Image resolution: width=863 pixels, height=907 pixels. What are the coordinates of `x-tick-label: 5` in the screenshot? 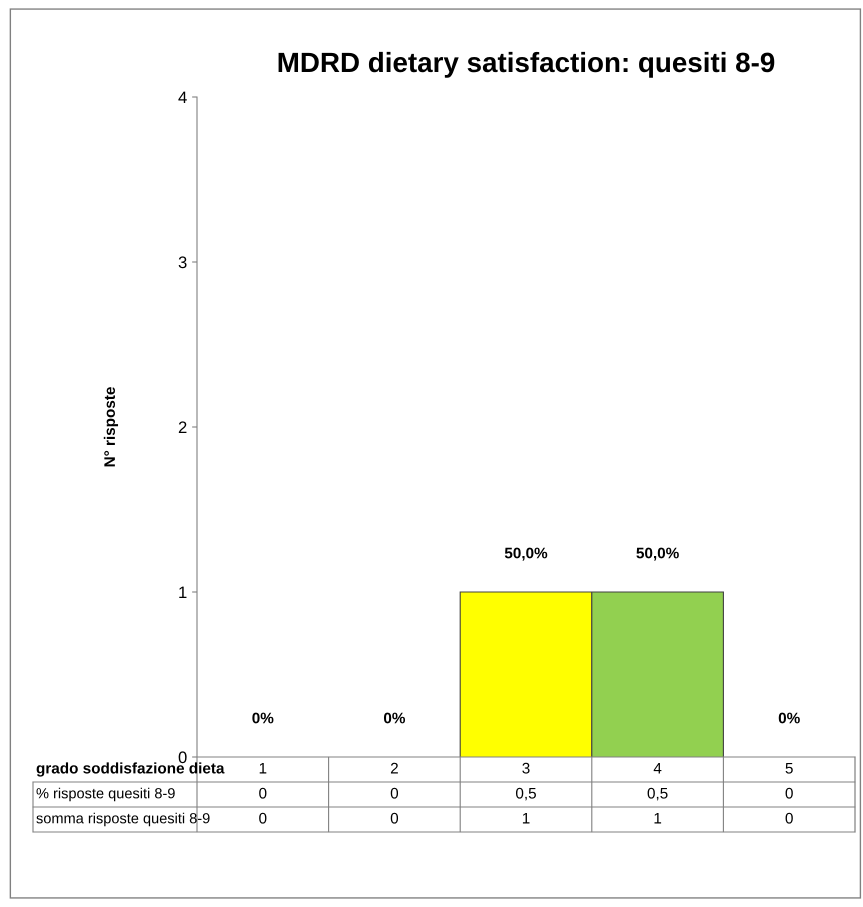 It's located at (789, 768).